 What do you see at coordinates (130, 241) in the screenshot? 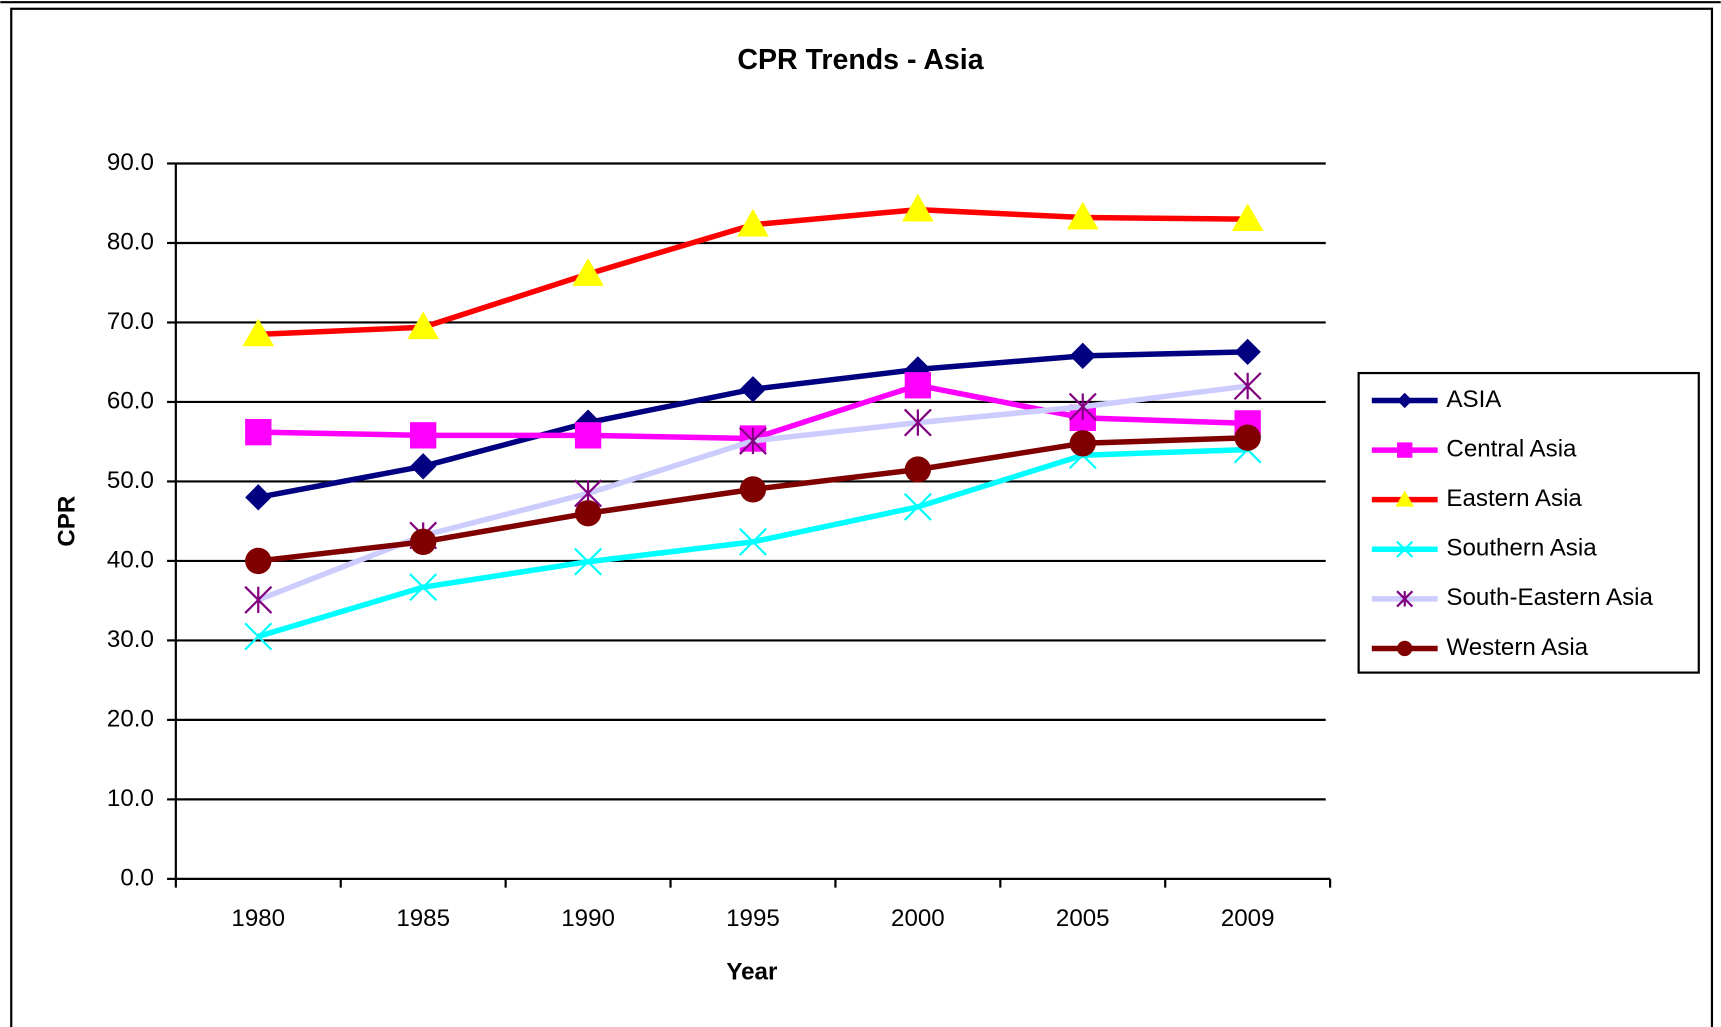
I see `y-tick-label: 80.0` at bounding box center [130, 241].